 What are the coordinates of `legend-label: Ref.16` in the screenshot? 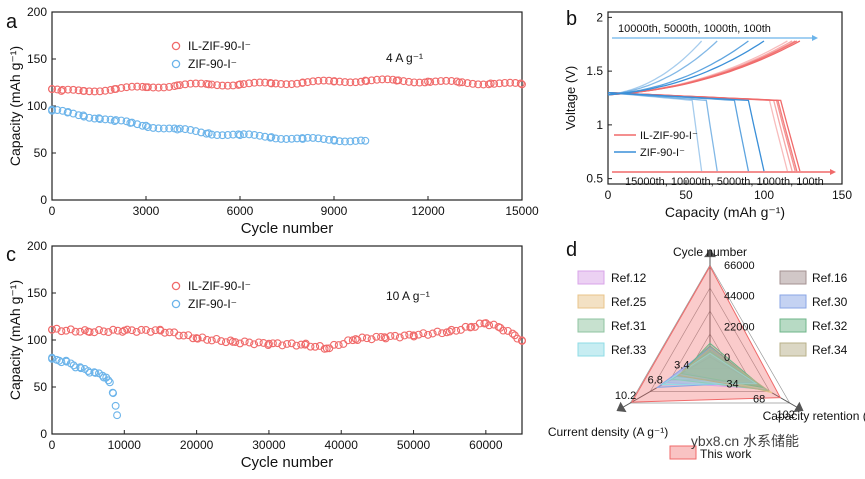 It's located at (830, 278).